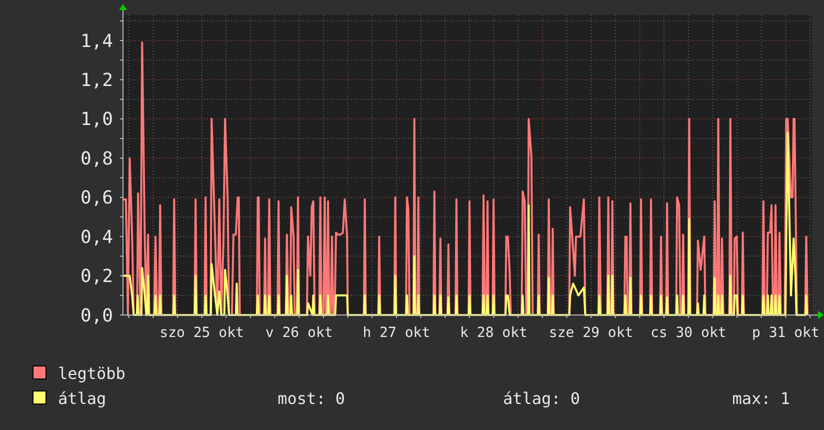 The height and width of the screenshot is (430, 824). Describe the element at coordinates (688, 333) in the screenshot. I see `x-tick-label: cs 30 okt` at that location.